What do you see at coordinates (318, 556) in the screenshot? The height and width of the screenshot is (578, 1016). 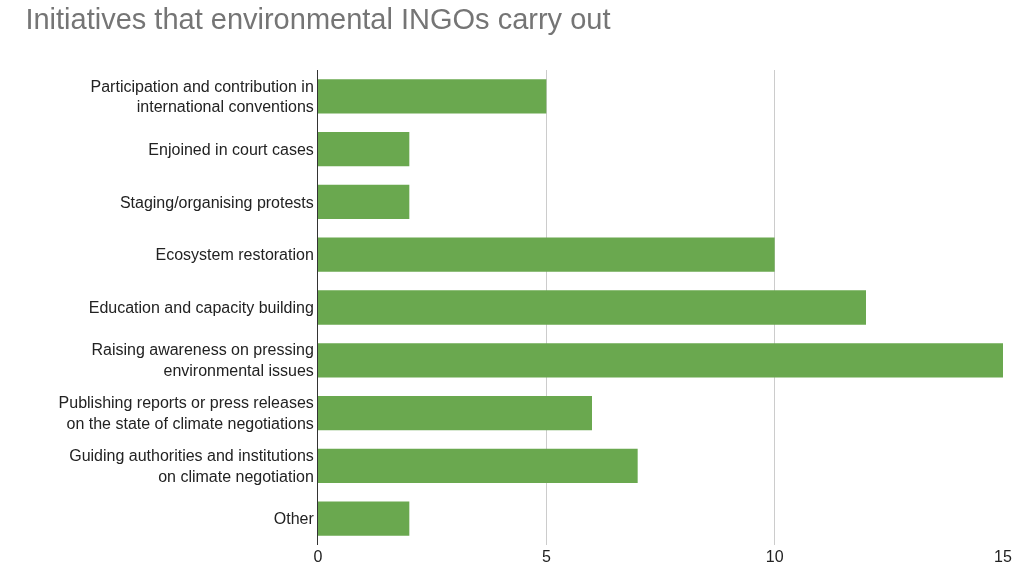 I see `x-tick-label: 0` at bounding box center [318, 556].